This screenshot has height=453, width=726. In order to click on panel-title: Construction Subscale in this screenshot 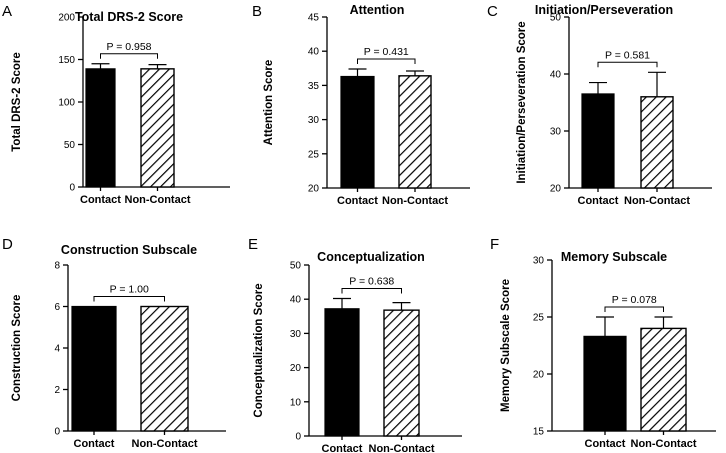, I will do `click(129, 250)`.